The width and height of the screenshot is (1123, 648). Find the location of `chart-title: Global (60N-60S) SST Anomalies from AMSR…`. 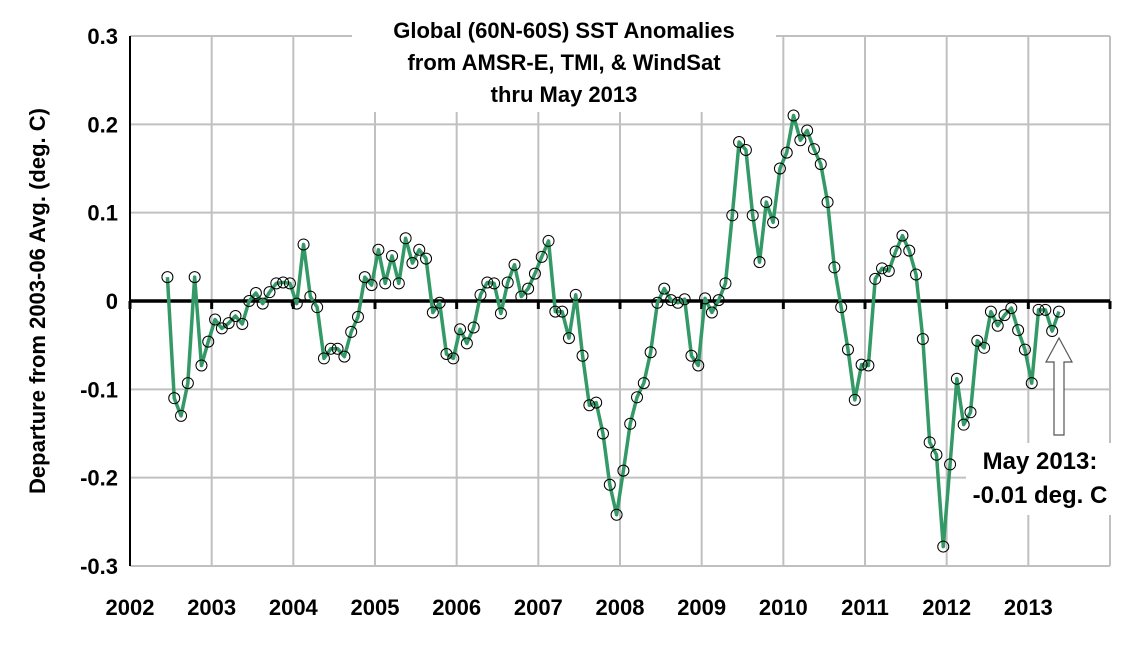

chart-title: Global (60N-60S) SST Anomalies from AMSR… is located at coordinates (564, 63).